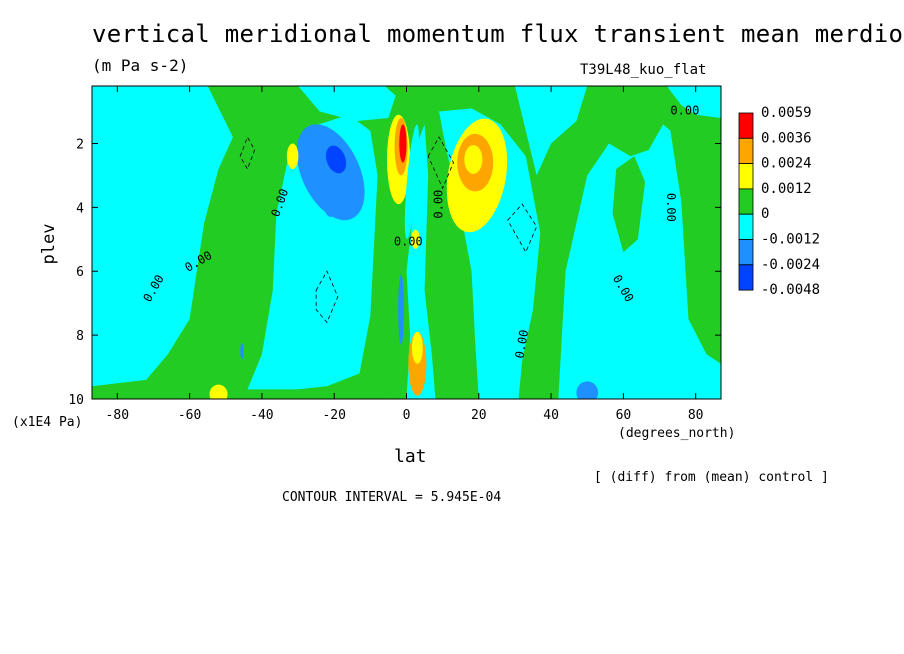 The height and width of the screenshot is (654, 904). What do you see at coordinates (80, 208) in the screenshot?
I see `y-tick-label: 4` at bounding box center [80, 208].